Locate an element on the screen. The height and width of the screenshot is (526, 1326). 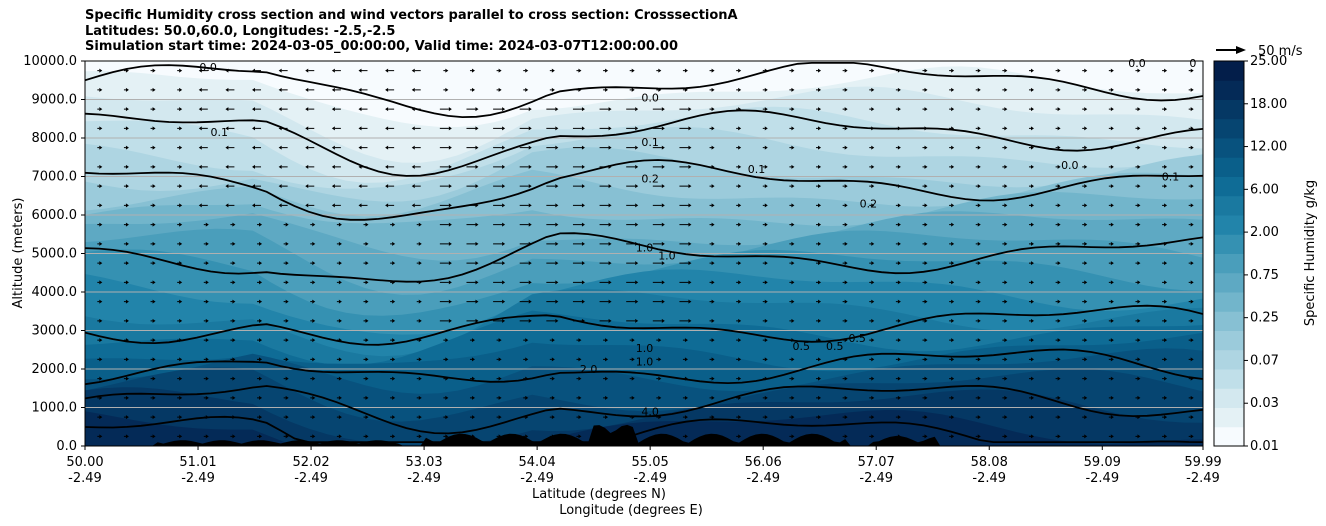
y-tick-label: 6000.0 is located at coordinates (55, 215).